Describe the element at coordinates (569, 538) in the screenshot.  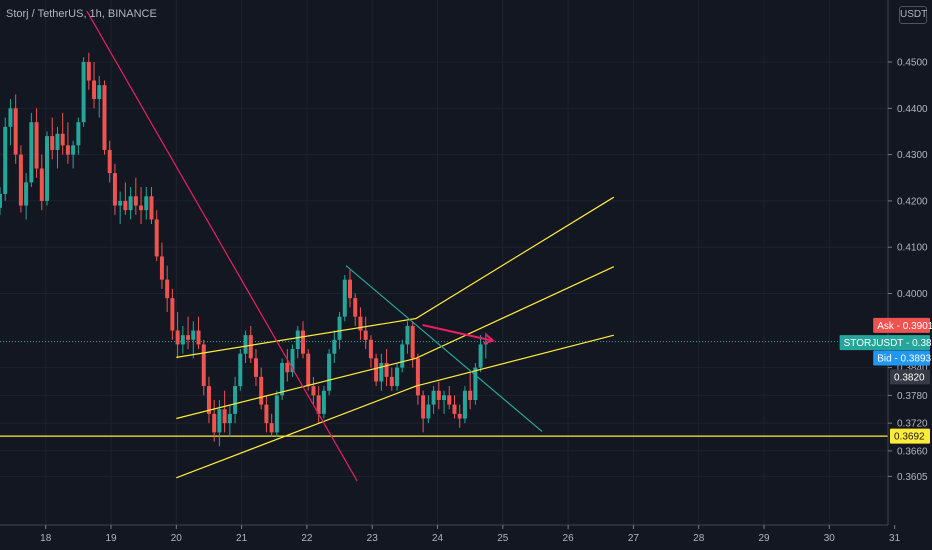
I see `time-tick-label: 26` at that location.